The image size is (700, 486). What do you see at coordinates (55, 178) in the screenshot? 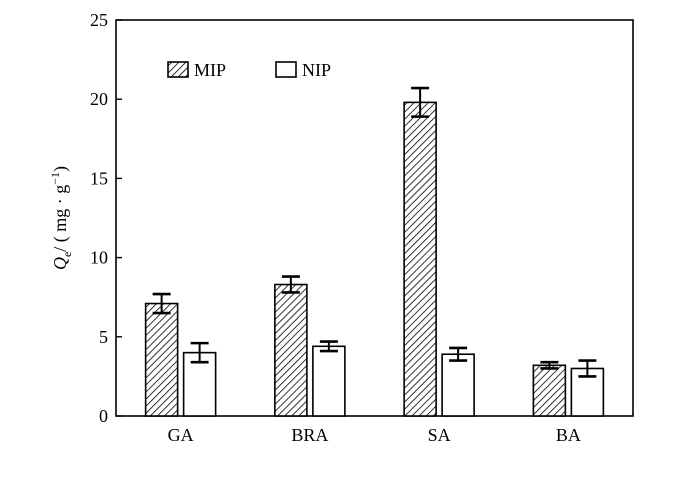
I see `y-axis-title-superscript: −1` at bounding box center [55, 178].